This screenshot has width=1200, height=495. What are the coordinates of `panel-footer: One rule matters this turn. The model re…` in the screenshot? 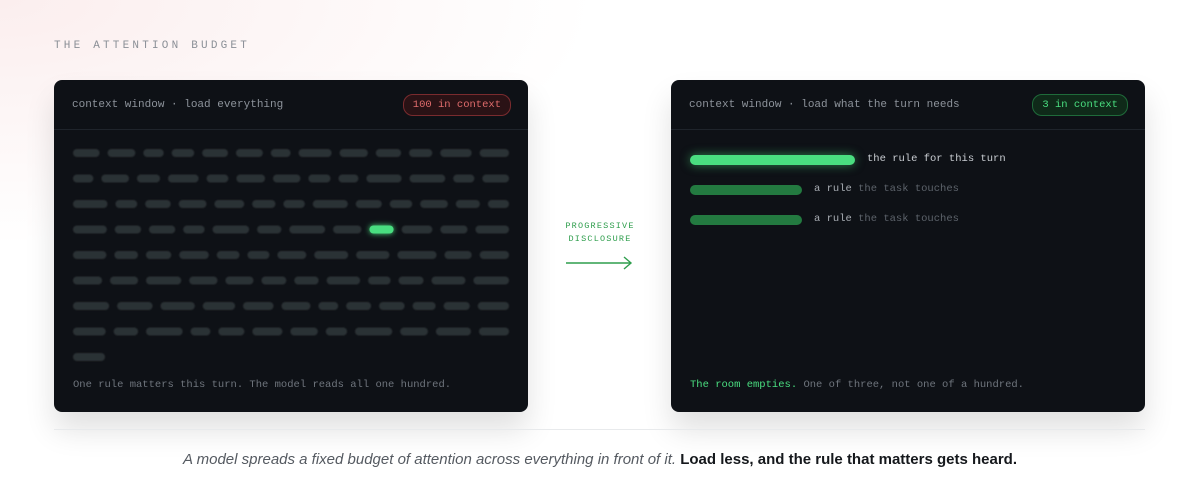 It's located at (262, 385).